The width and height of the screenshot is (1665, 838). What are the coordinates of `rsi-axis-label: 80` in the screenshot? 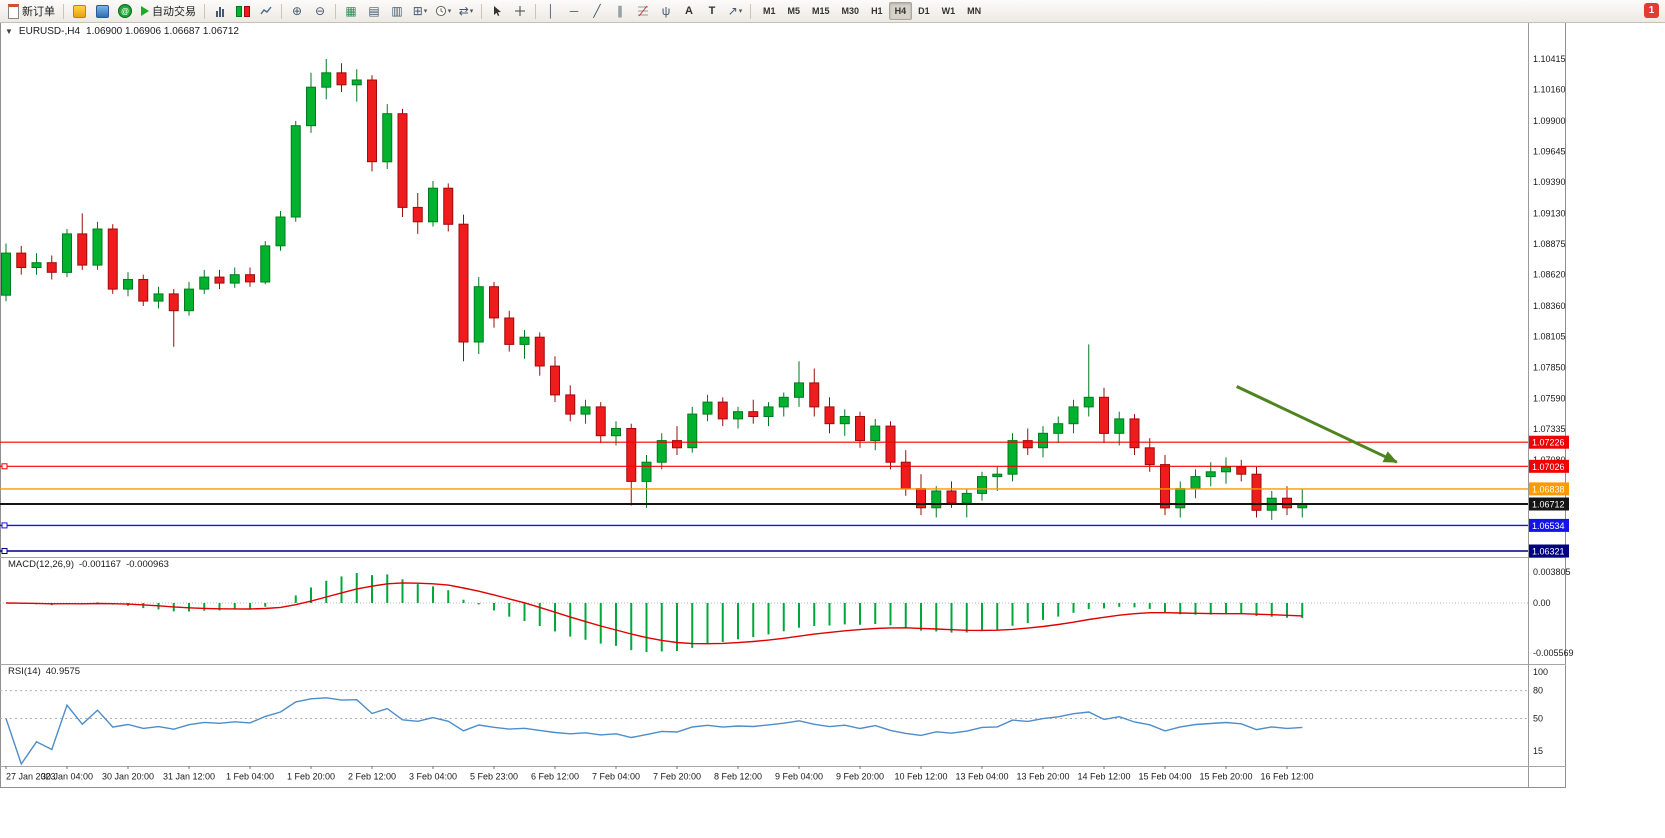 It's located at (1538, 691).